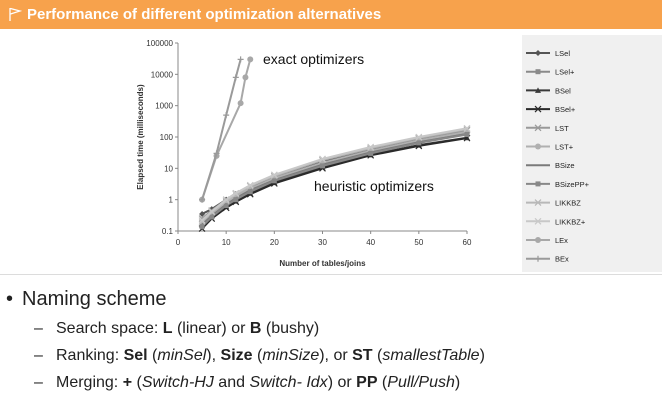 The height and width of the screenshot is (403, 662). Describe the element at coordinates (274, 242) in the screenshot. I see `x-tick-label: 20` at that location.